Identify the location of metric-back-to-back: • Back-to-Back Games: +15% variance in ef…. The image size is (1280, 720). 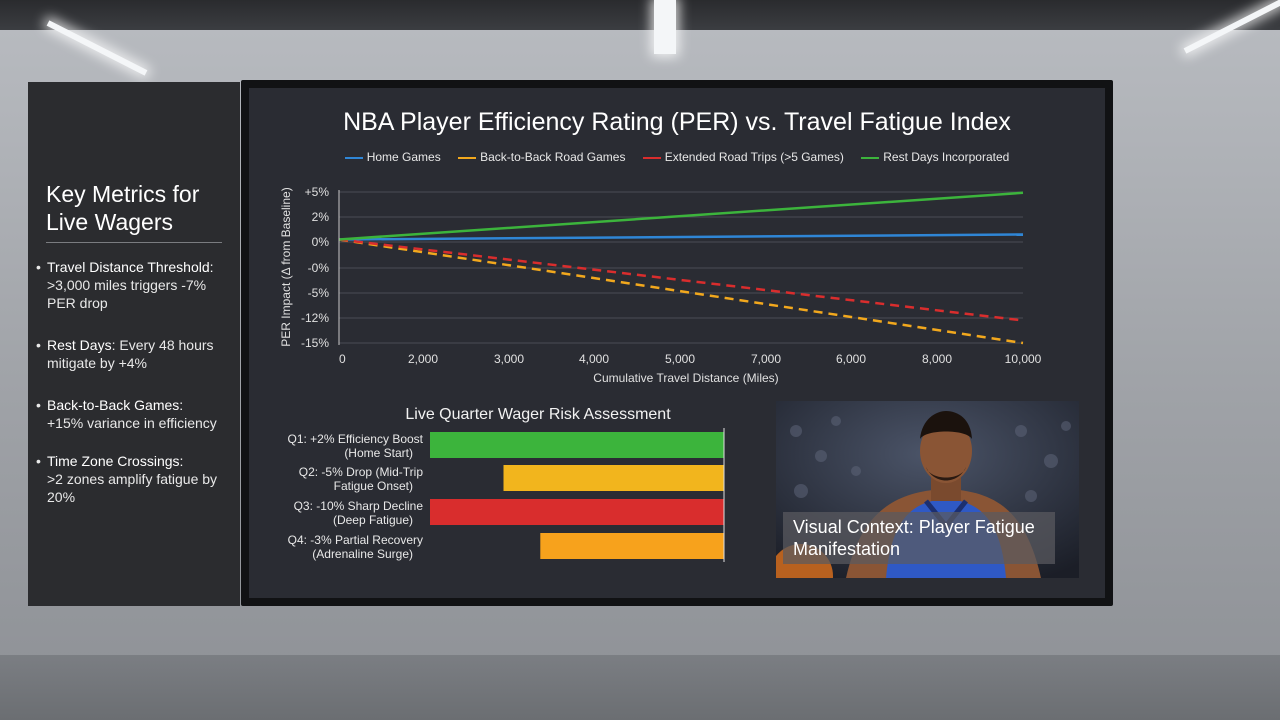
(136, 414).